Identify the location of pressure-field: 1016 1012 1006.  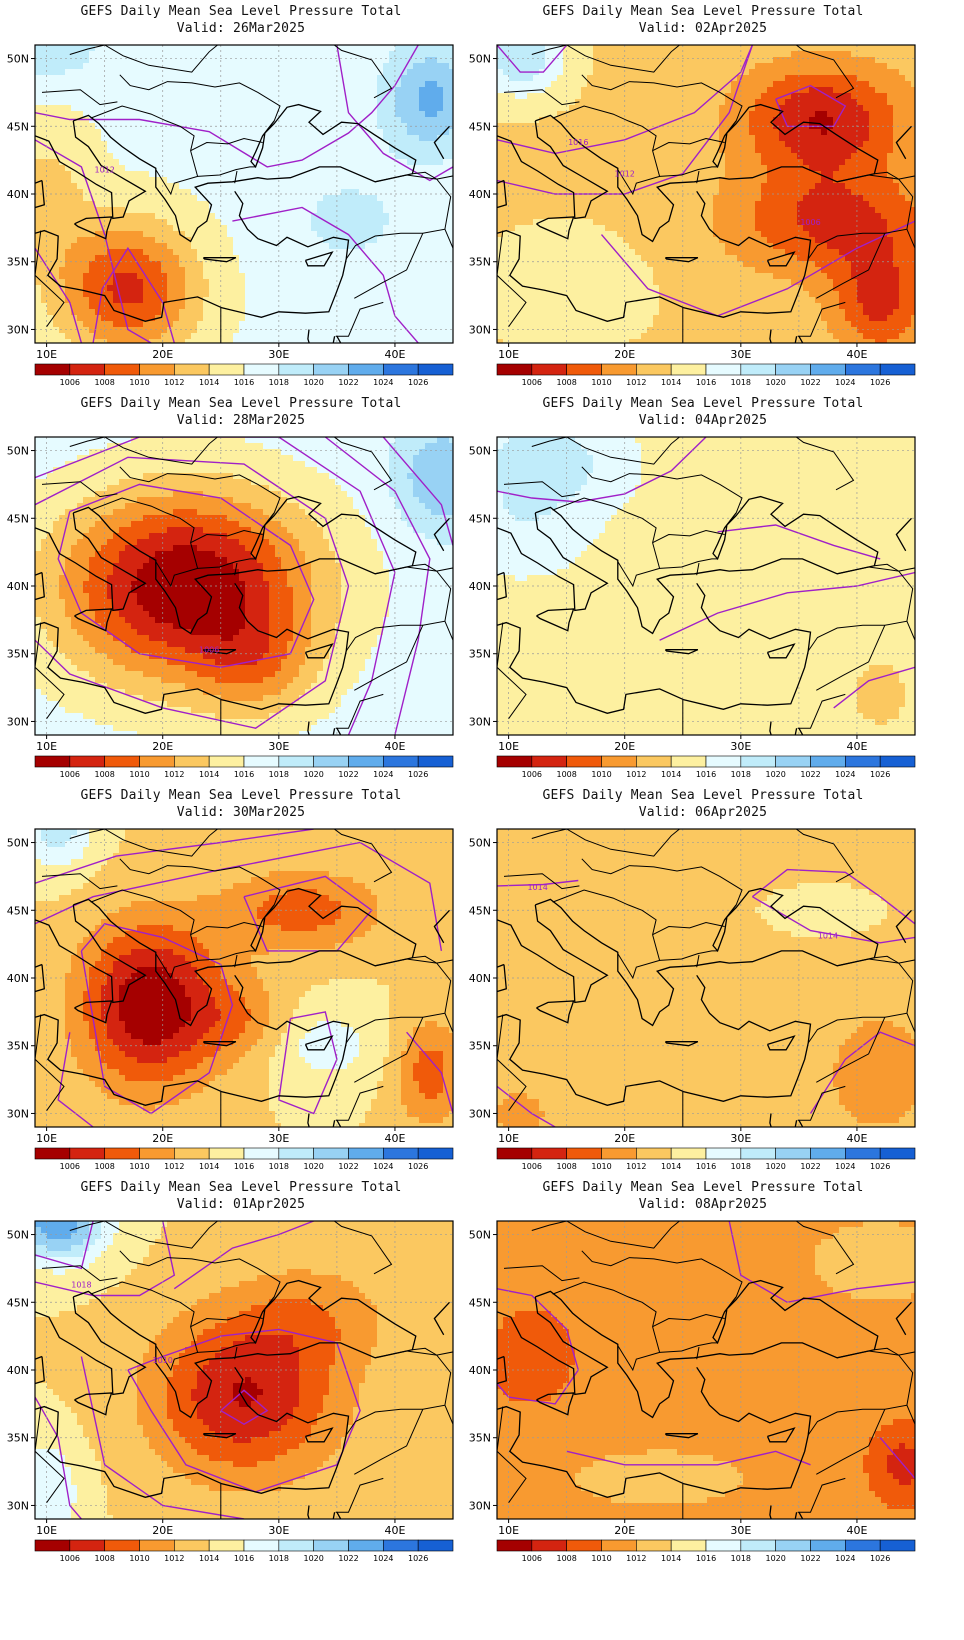
(706, 194).